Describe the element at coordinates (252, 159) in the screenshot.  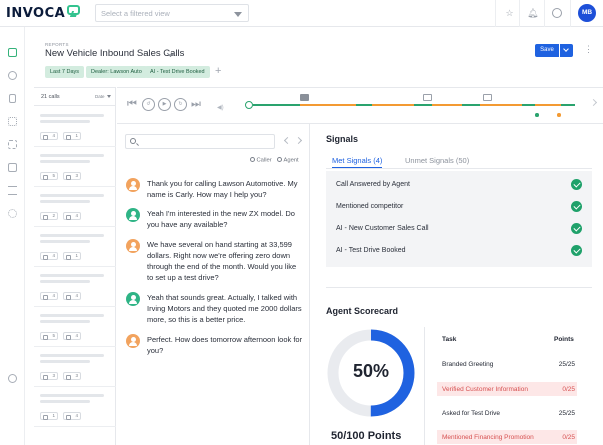
I see `radio-icon` at that location.